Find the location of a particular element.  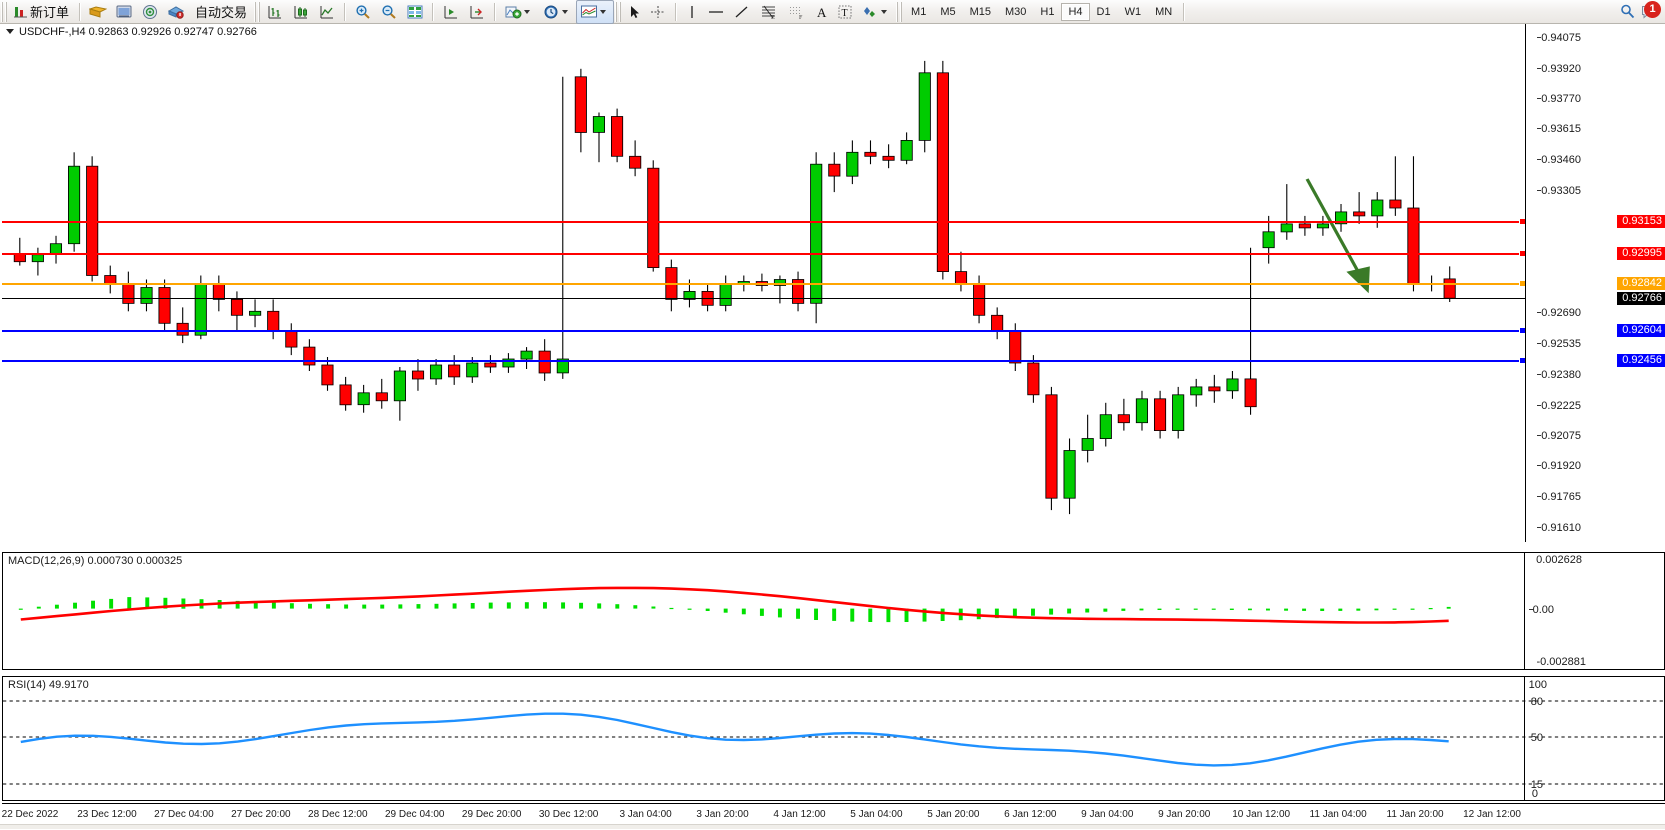

timeframe-m15: M15 is located at coordinates (980, 11).